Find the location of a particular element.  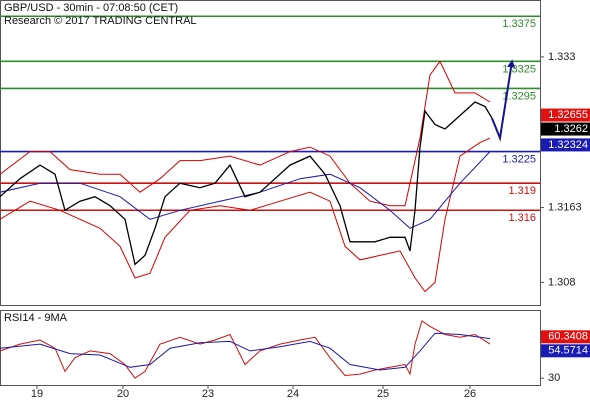

y-tick-label: 1.308 is located at coordinates (562, 282).